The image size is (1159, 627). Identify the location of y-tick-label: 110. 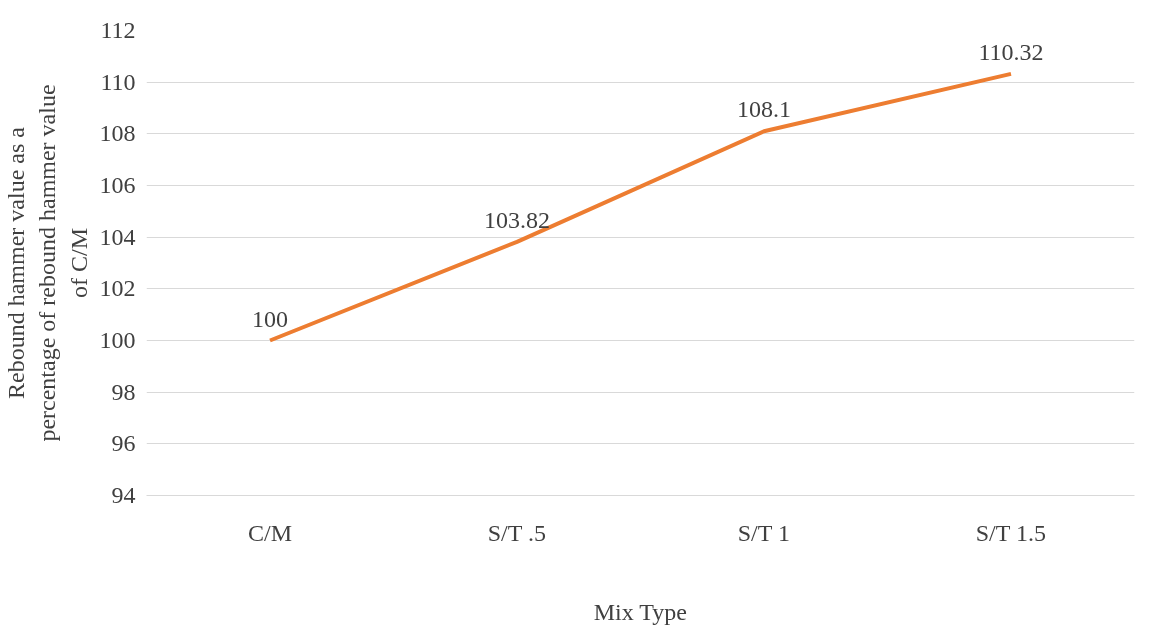
(118, 81).